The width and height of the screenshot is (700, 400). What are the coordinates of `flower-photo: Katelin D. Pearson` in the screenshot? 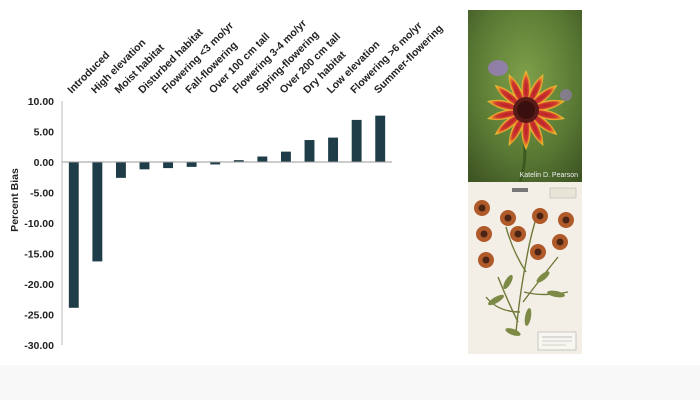 It's located at (525, 96).